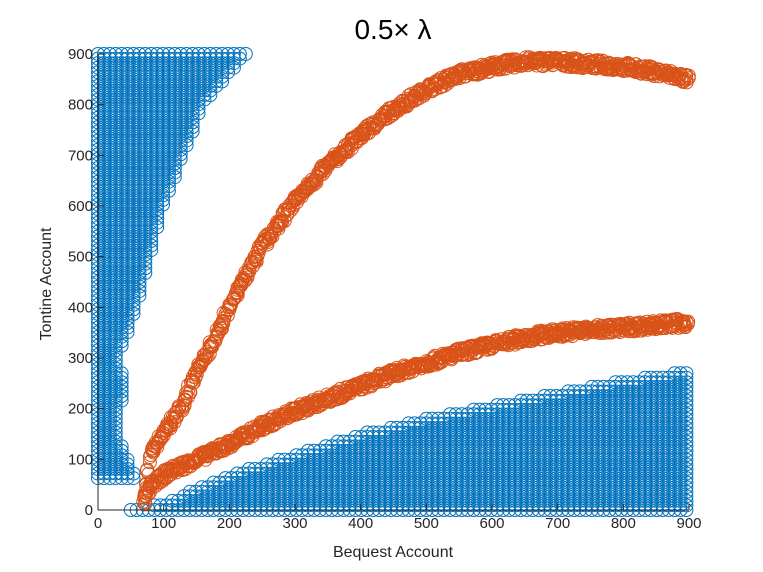 This screenshot has width=763, height=572. Describe the element at coordinates (80, 105) in the screenshot. I see `y-tick-label: 800` at that location.